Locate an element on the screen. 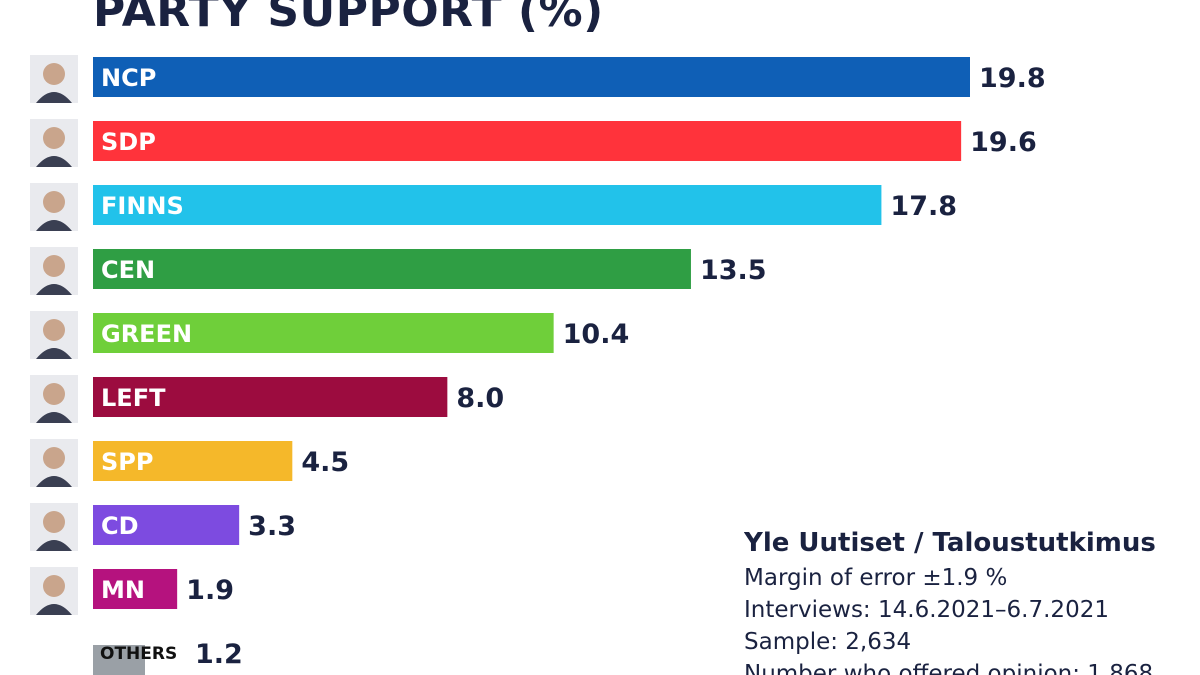  bar-others is located at coordinates (119, 660).